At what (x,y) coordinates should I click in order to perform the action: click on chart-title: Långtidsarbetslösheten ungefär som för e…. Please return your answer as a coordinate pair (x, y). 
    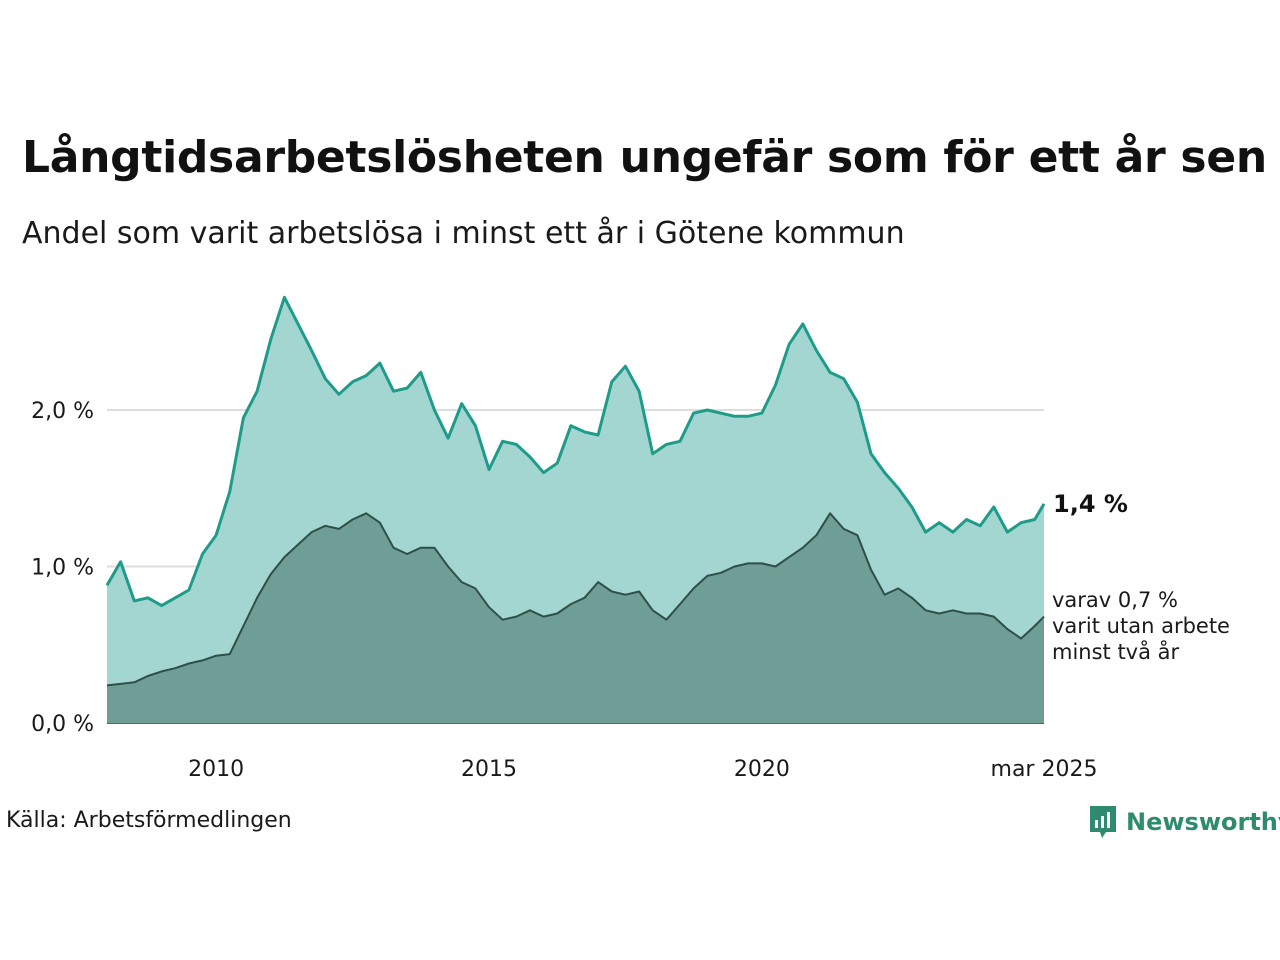
    Looking at the image, I should click on (644, 157).